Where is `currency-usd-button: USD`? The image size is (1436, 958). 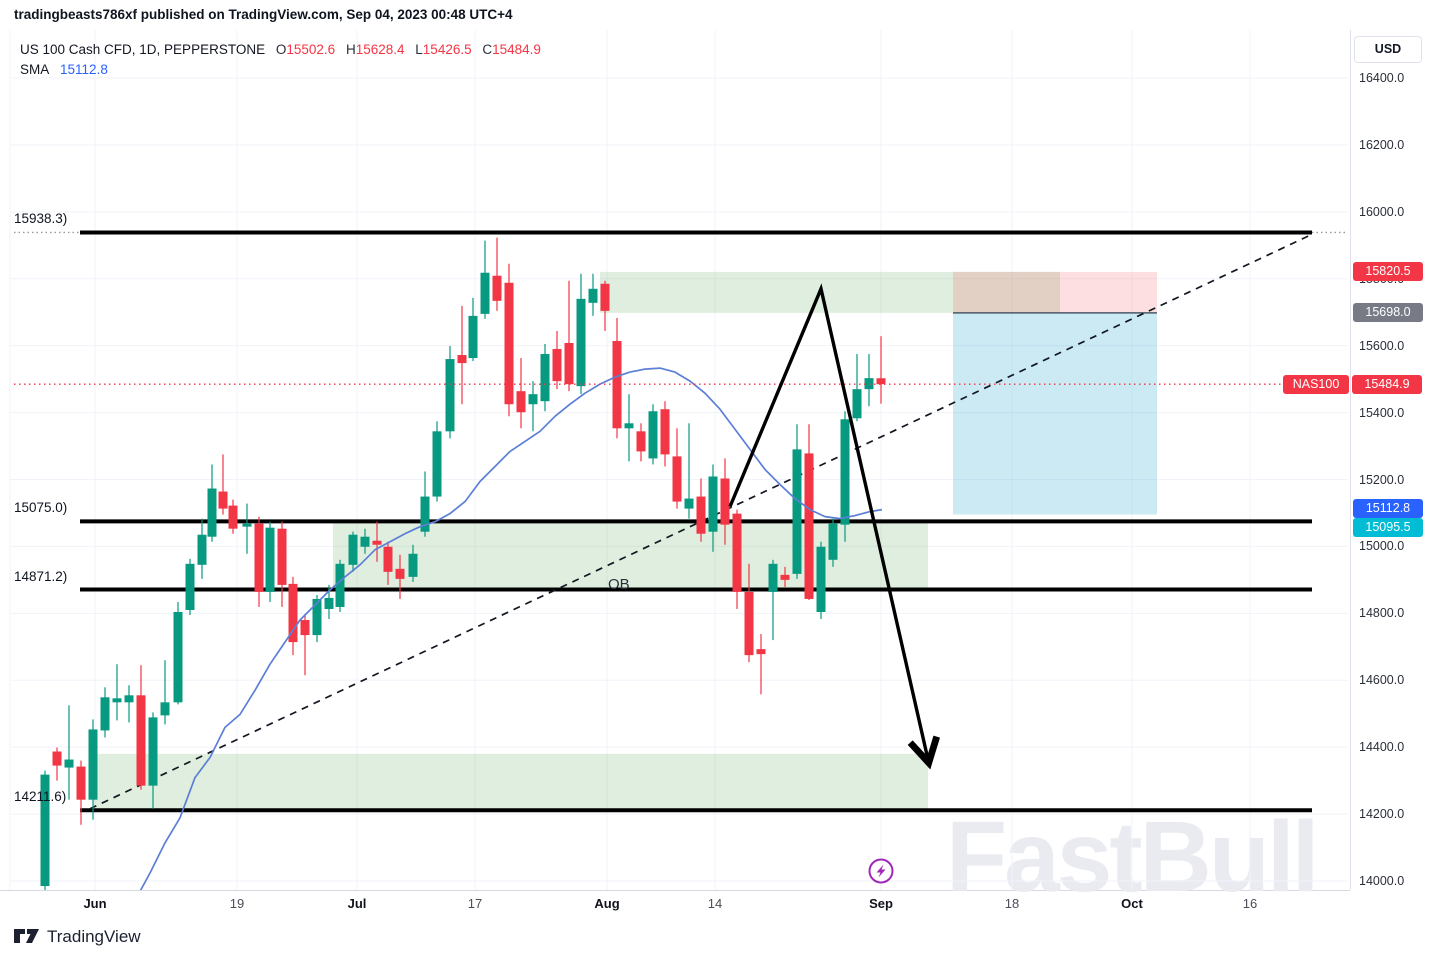 currency-usd-button: USD is located at coordinates (1388, 49).